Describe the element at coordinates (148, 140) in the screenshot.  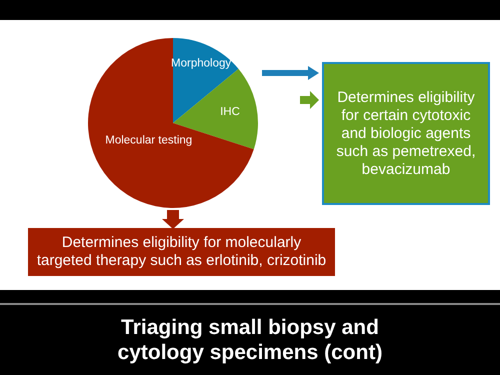
I see `slice-label: Molecular testing` at that location.